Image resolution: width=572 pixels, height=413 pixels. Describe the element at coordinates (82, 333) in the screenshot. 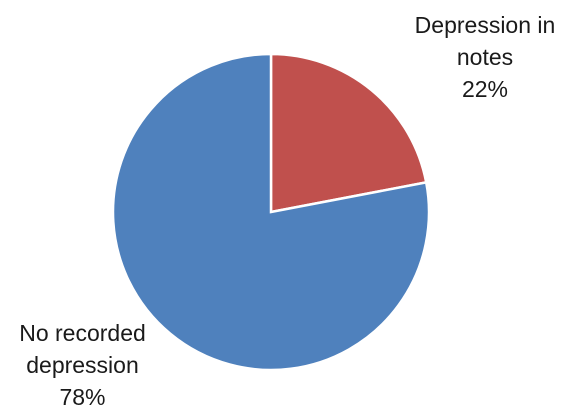

I see `slice-label-line: No recorded` at that location.